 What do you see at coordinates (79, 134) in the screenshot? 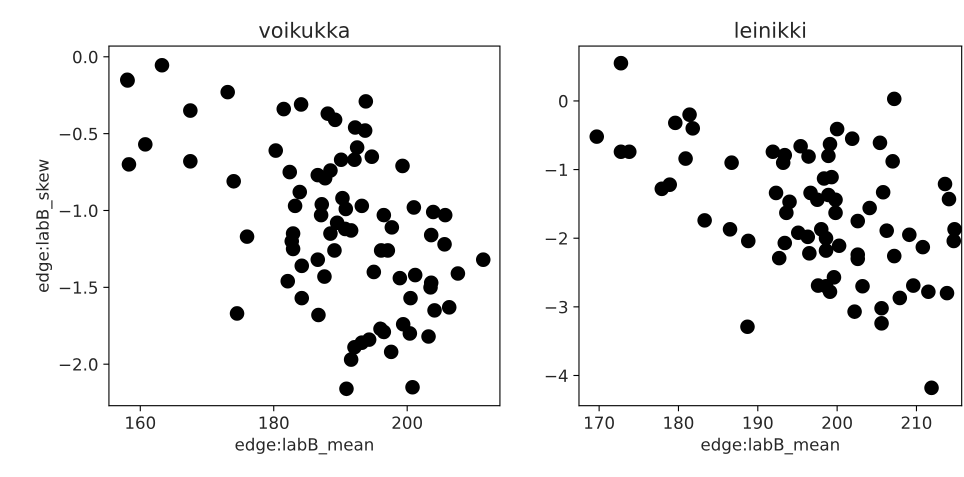
I see `y-tick-label: −0.5` at bounding box center [79, 134].